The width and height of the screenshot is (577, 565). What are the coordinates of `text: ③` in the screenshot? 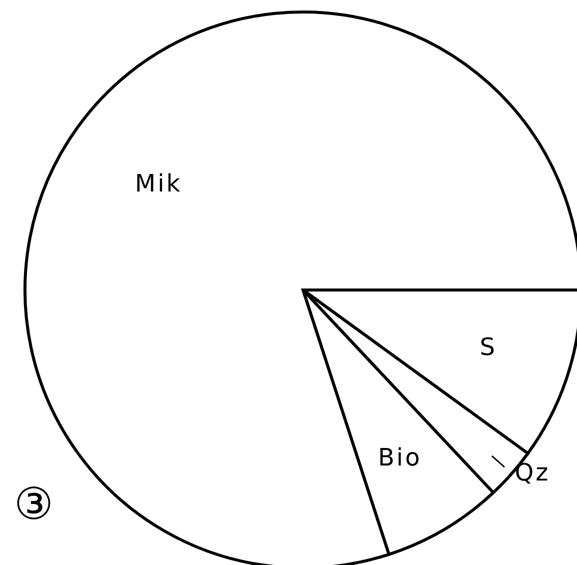 It's located at (34, 504).